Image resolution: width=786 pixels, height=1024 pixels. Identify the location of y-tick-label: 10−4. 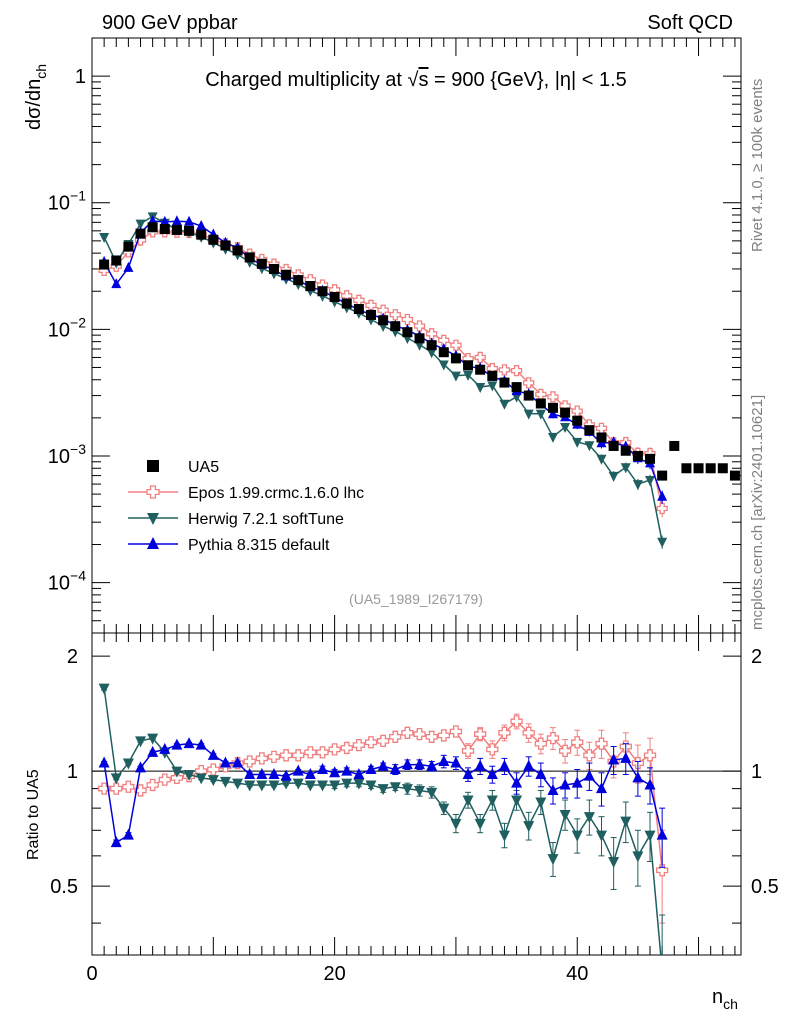
(67, 581).